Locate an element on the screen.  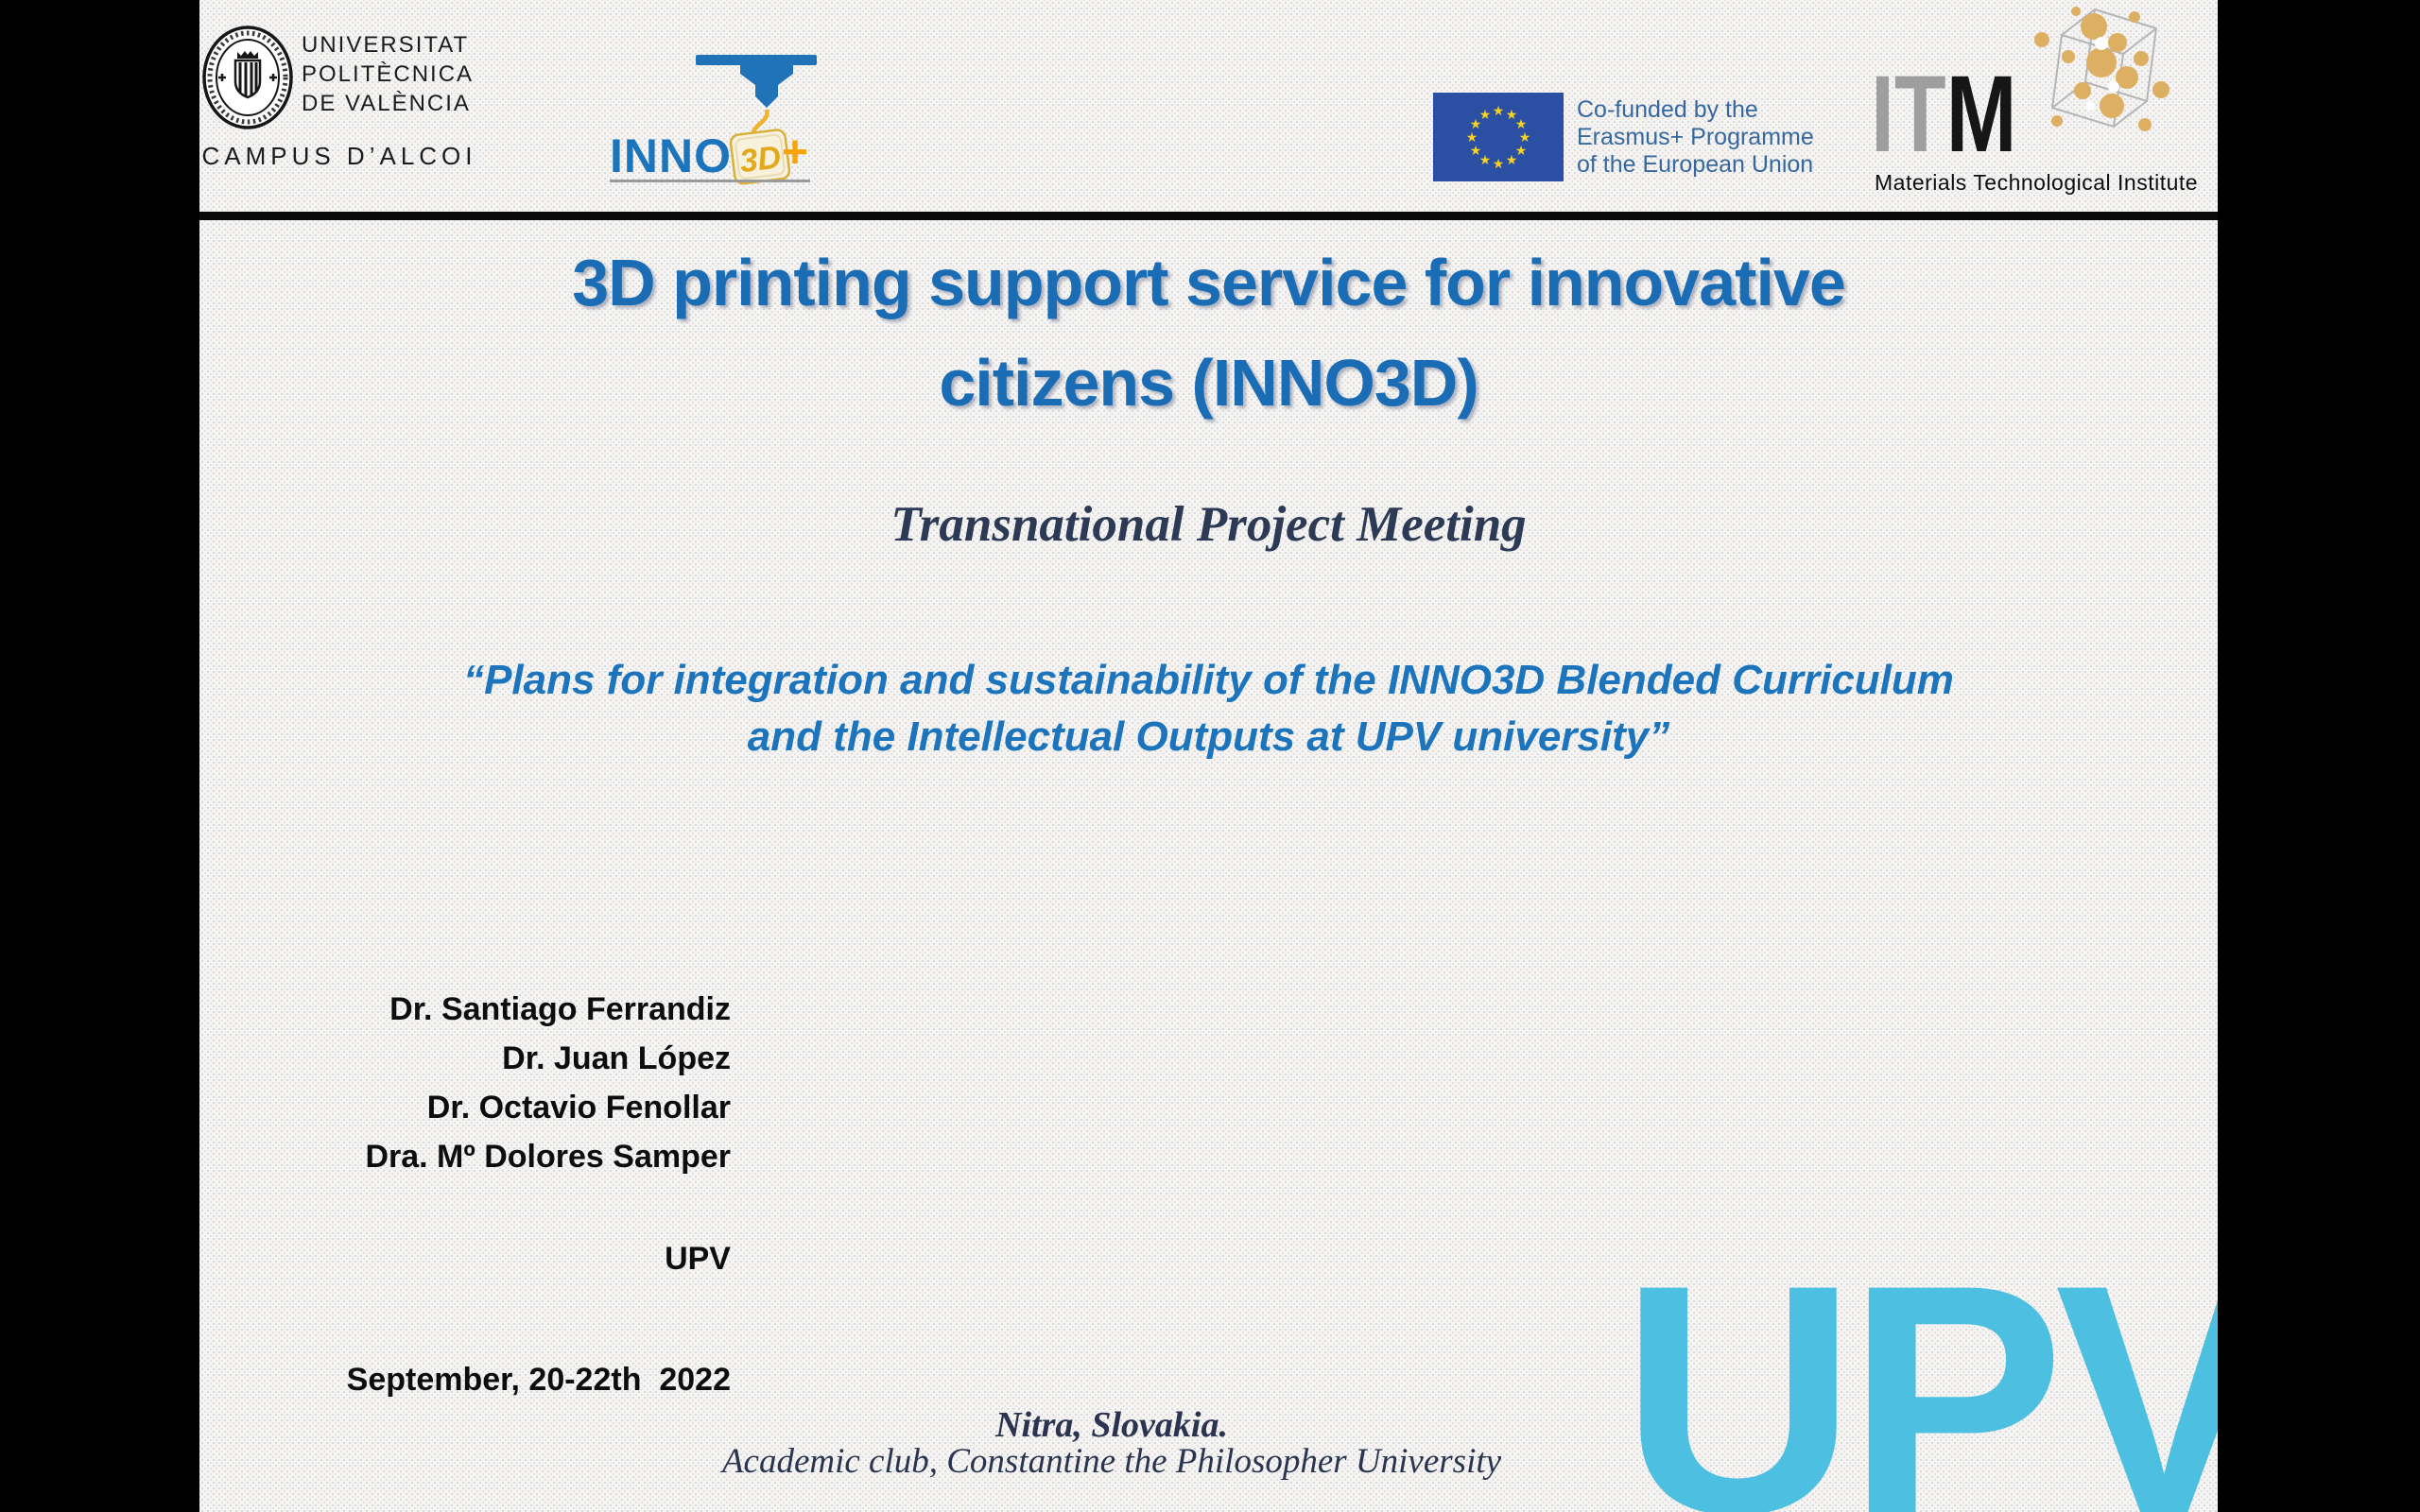
itm-acronym: ITM is located at coordinates (1943, 114).